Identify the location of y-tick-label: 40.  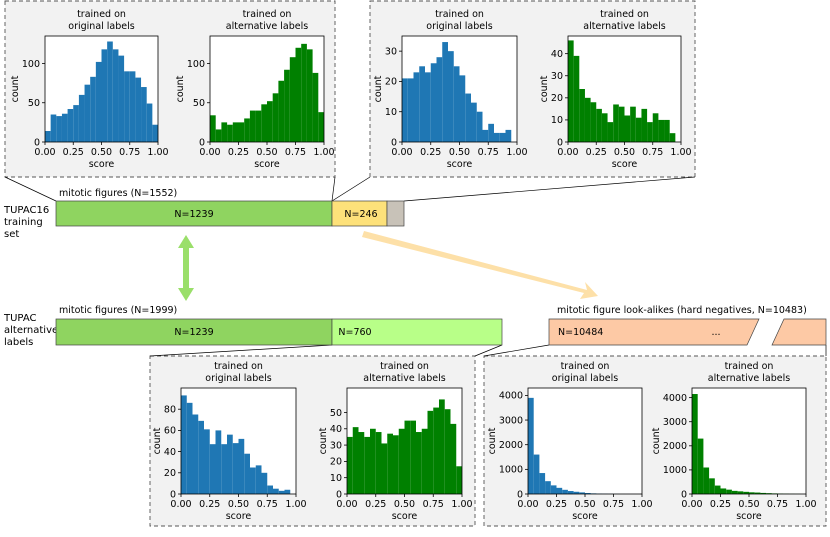
(170, 452).